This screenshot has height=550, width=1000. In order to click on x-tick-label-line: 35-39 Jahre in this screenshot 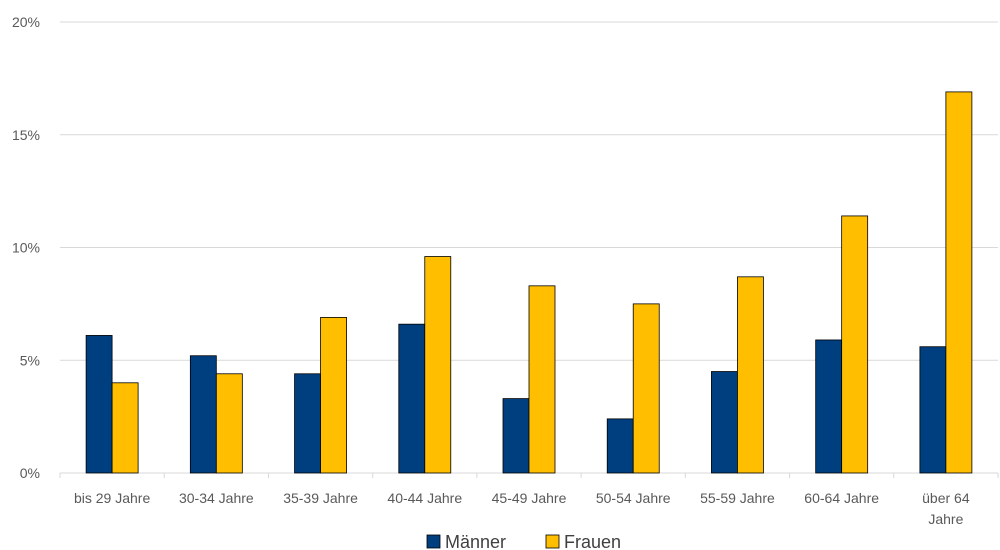, I will do `click(320, 498)`.